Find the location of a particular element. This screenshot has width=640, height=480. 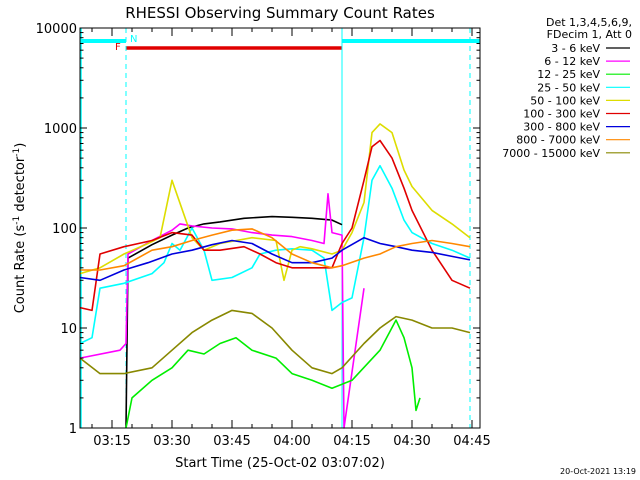

x-tick-label: 04:30 is located at coordinates (411, 441).